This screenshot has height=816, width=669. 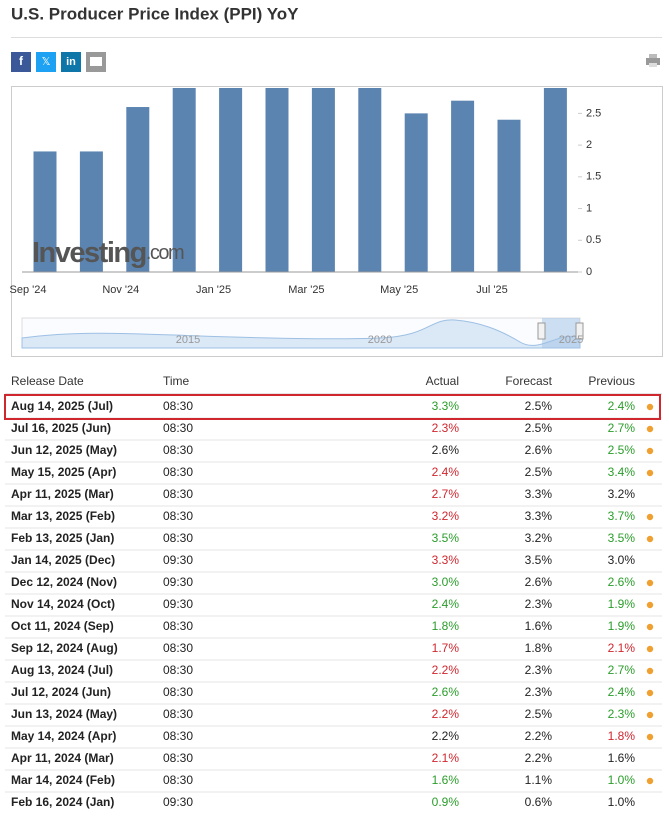 I want to click on facebook-button, so click(x=21, y=62).